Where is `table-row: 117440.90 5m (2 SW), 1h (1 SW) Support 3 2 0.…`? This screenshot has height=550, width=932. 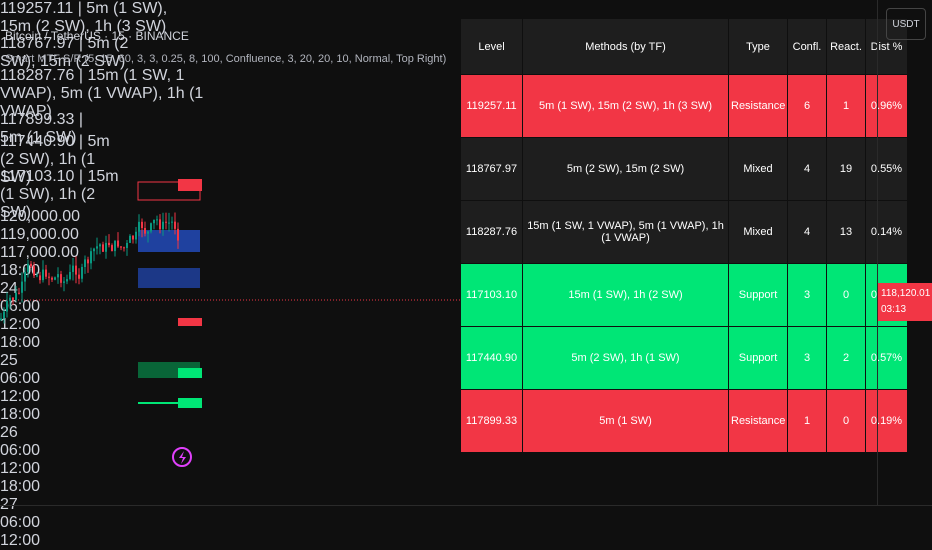
table-row: 117440.90 5m (2 SW), 1h (1 SW) Support 3 2 0.… is located at coordinates (684, 358).